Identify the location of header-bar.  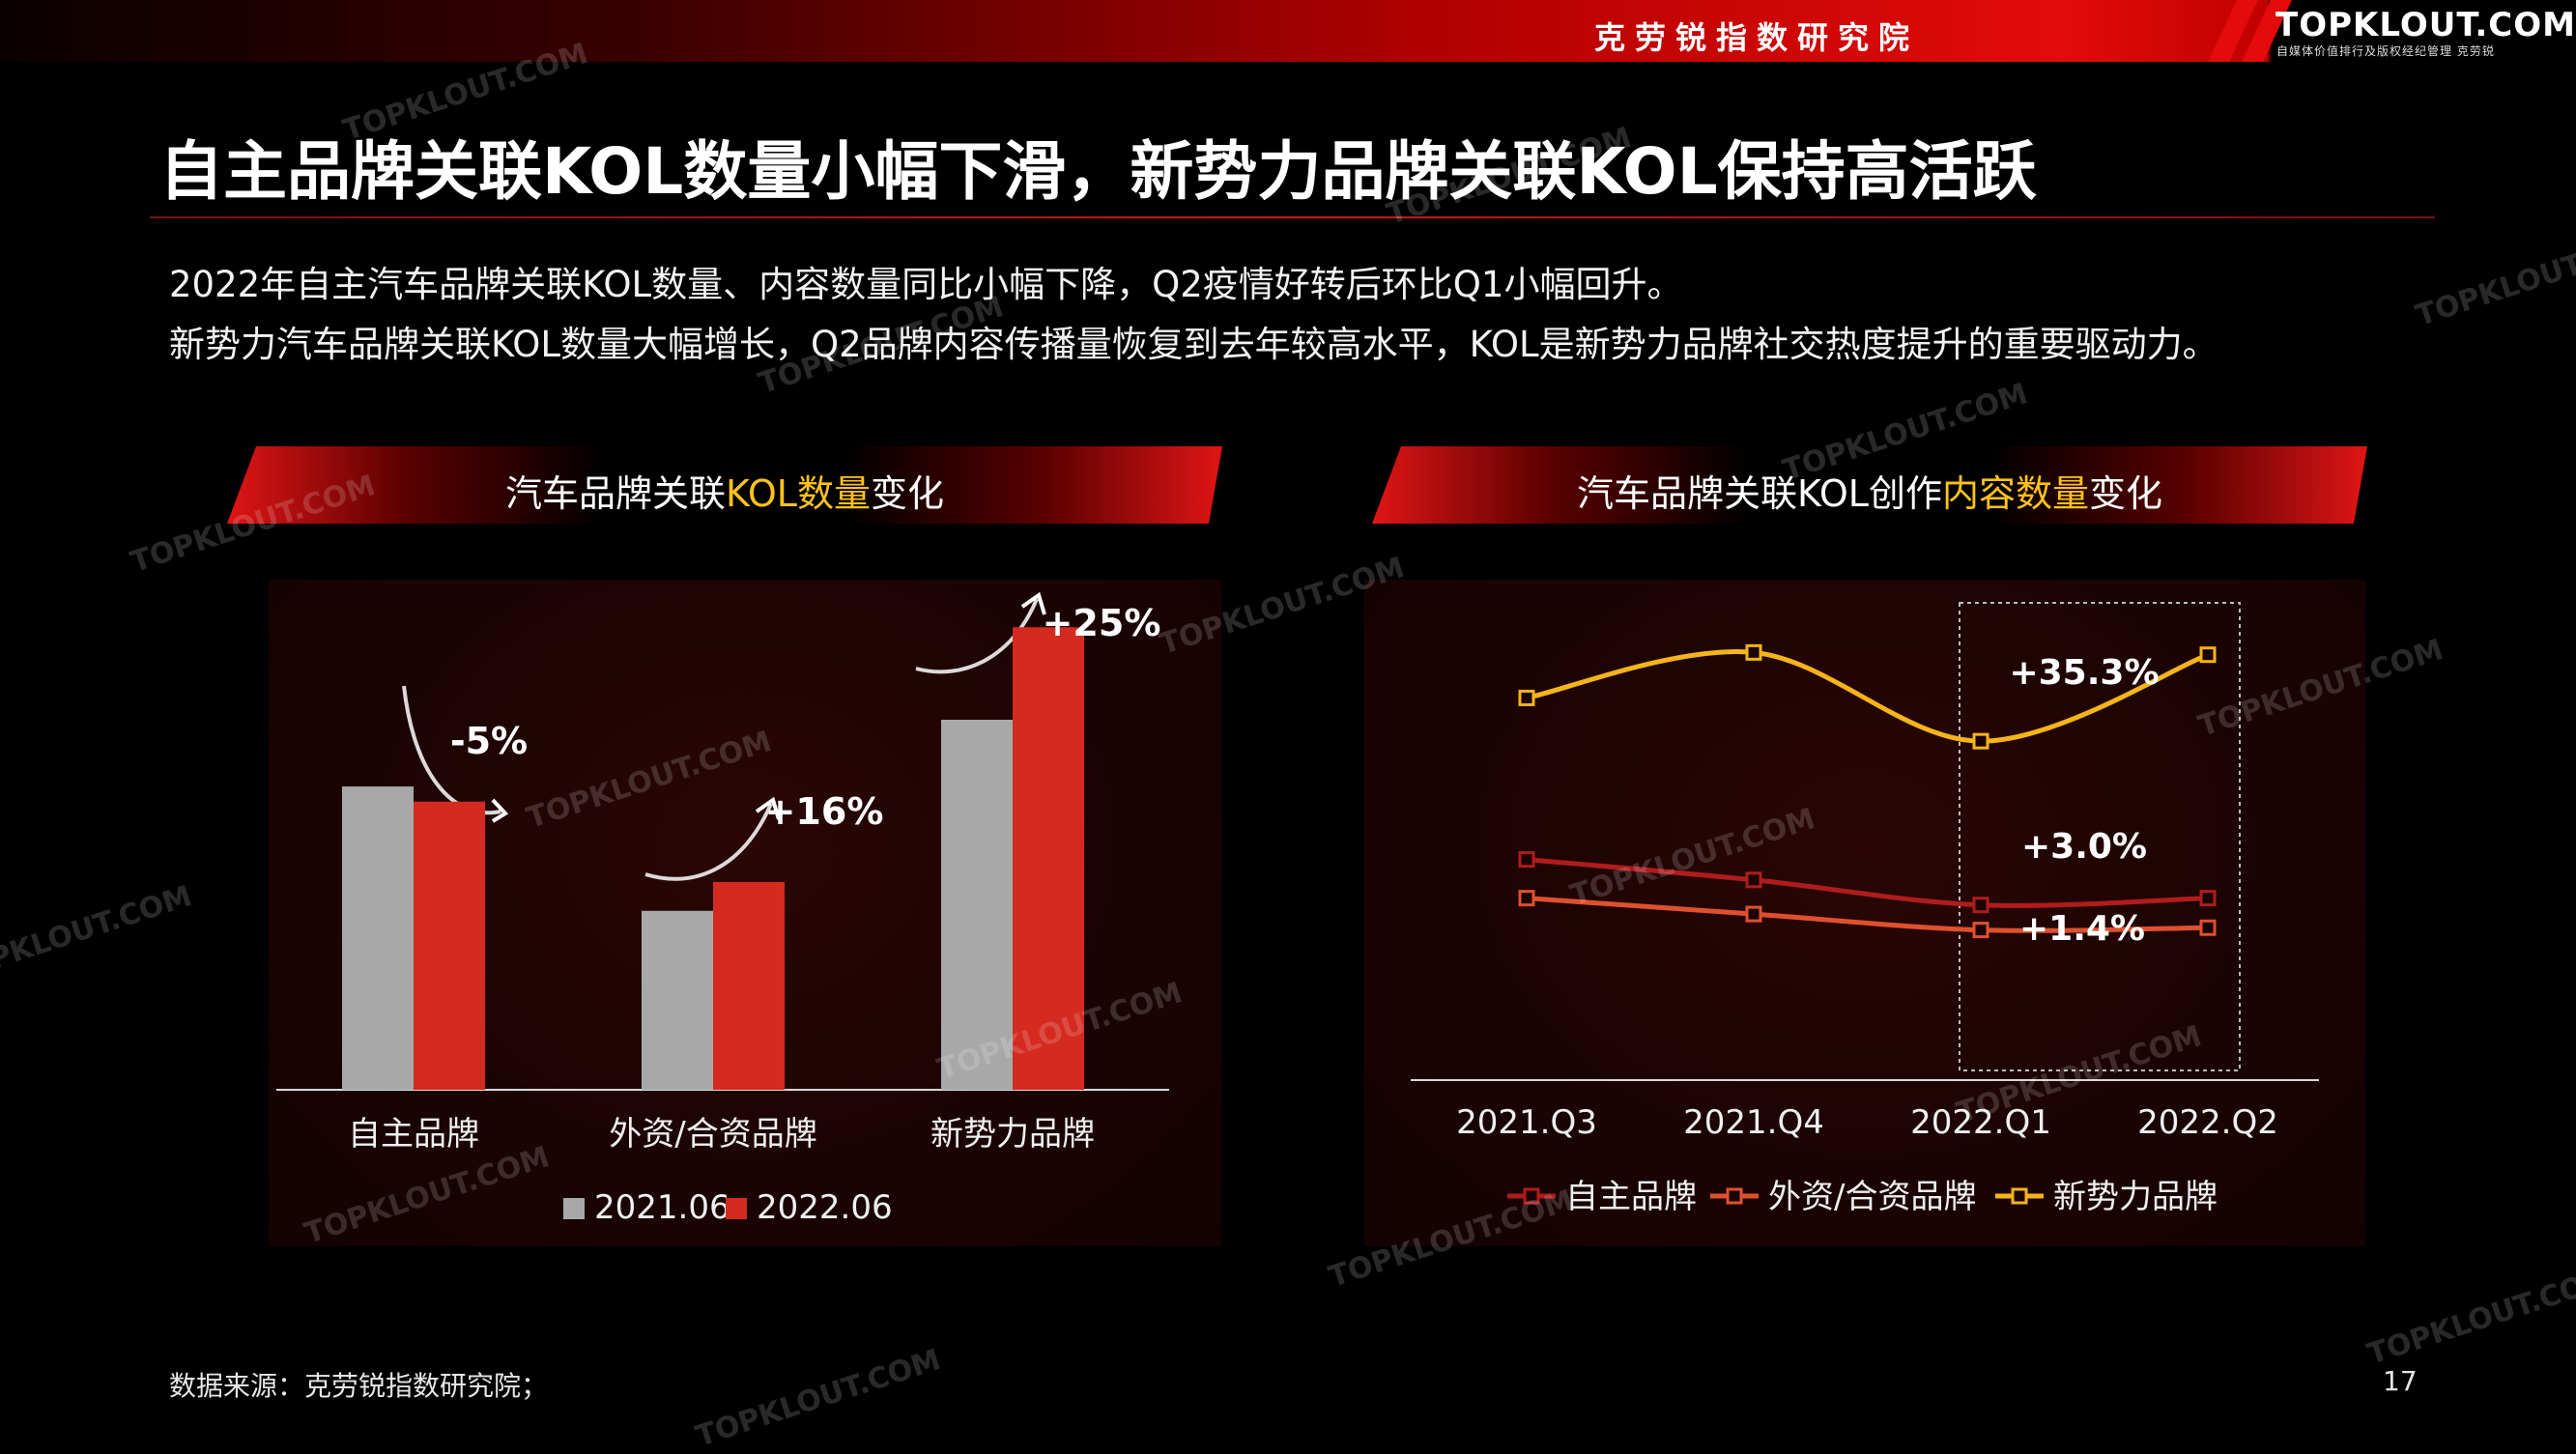
(1288, 31).